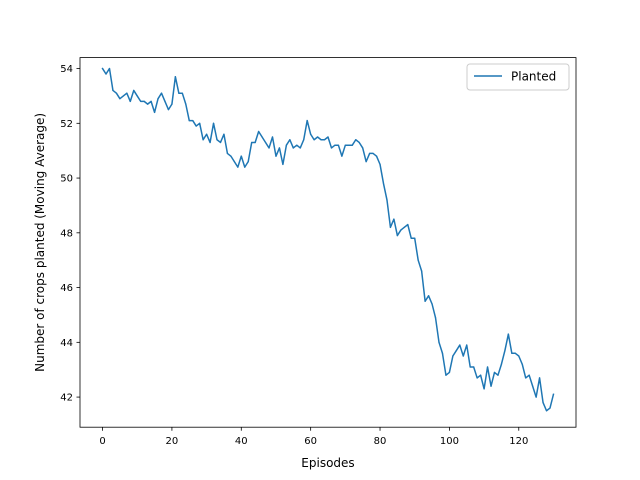 This screenshot has height=480, width=640. I want to click on y-tick-label: 48, so click(66, 233).